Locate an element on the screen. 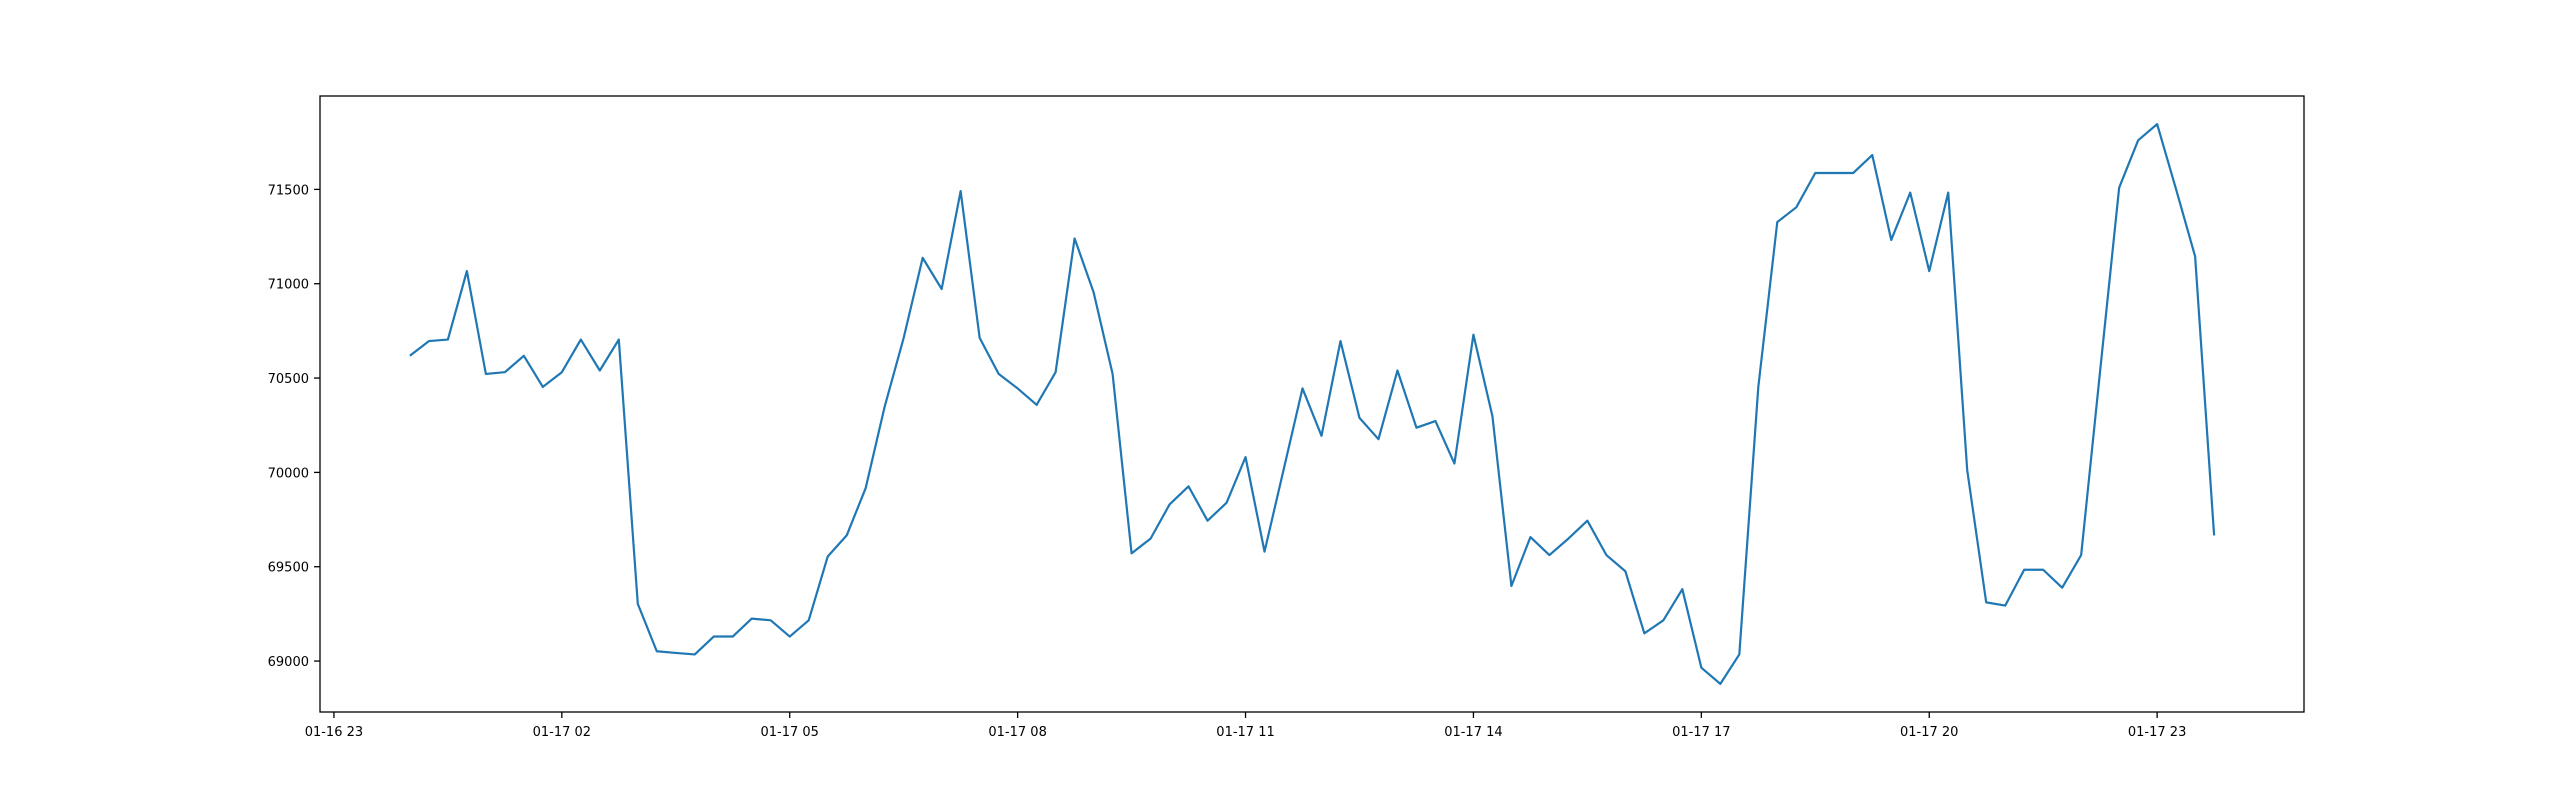  x-tick-label: 01-17 05 is located at coordinates (790, 732).